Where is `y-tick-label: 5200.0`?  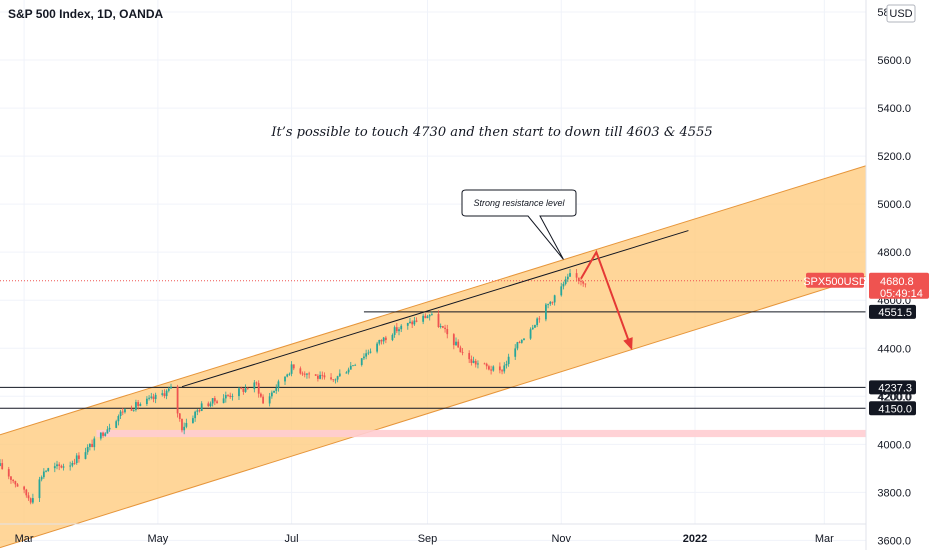 y-tick-label: 5200.0 is located at coordinates (894, 157).